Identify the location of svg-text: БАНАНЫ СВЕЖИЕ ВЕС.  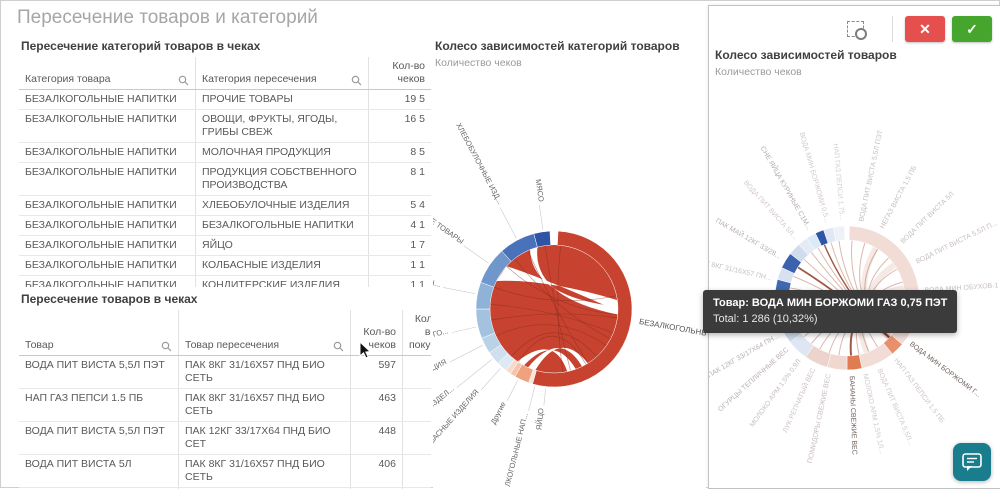
(853, 415).